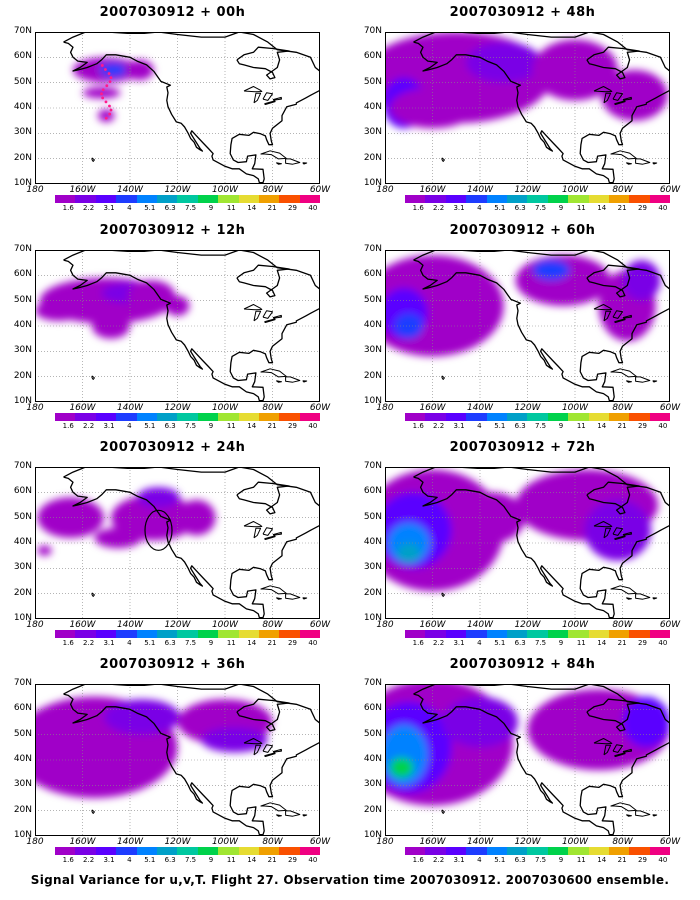 The image size is (700, 900). I want to click on longitude-tick-label: 120W, so click(177, 408).